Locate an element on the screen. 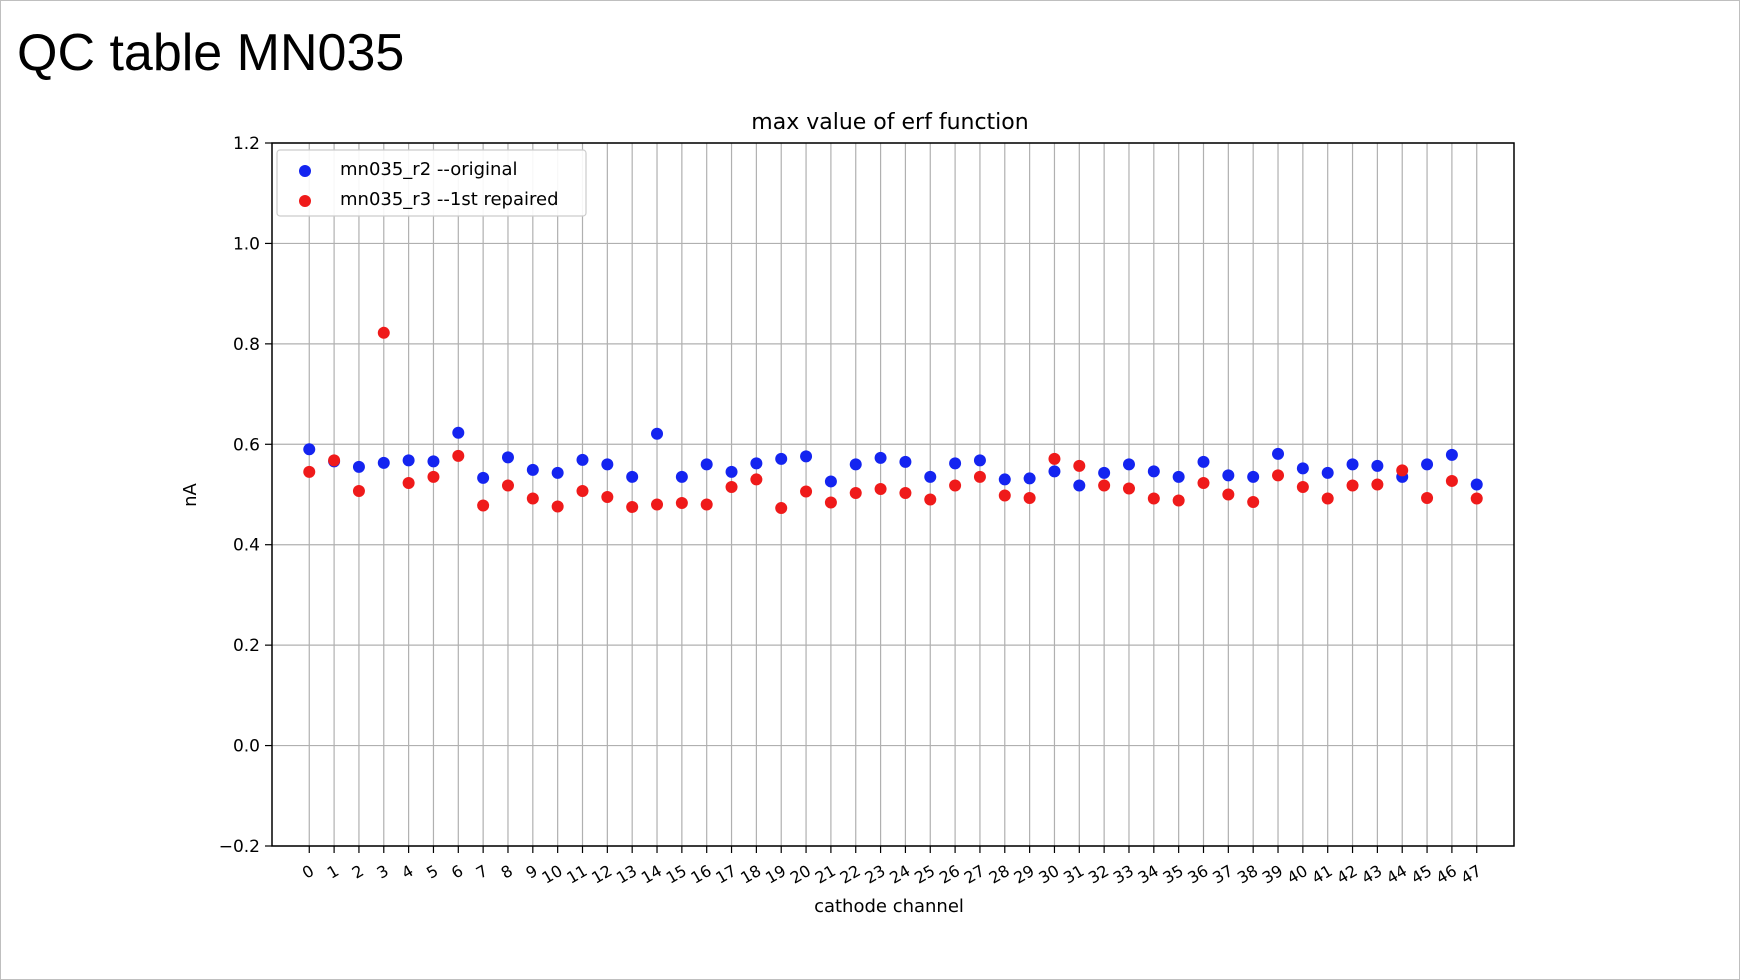 This screenshot has width=1740, height=980. x-tick-label: 0 is located at coordinates (308, 872).